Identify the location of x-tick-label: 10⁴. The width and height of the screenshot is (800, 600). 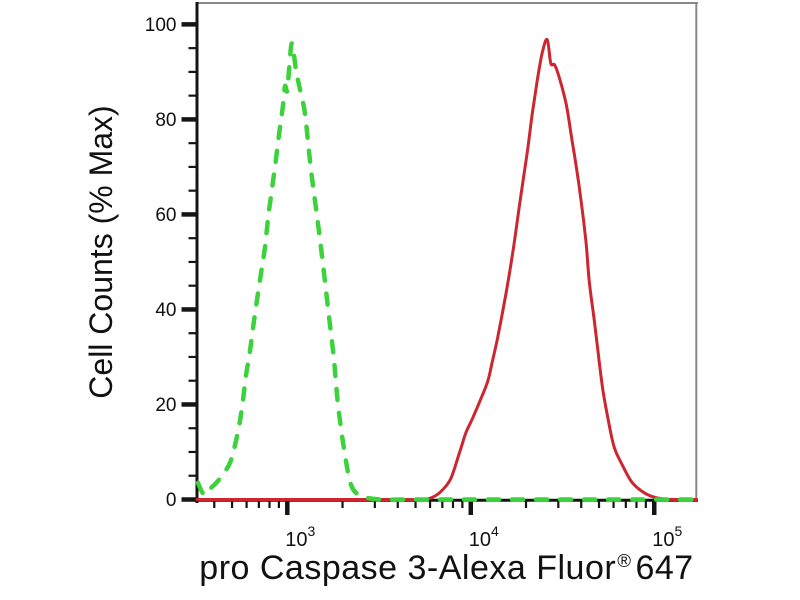
(484, 537).